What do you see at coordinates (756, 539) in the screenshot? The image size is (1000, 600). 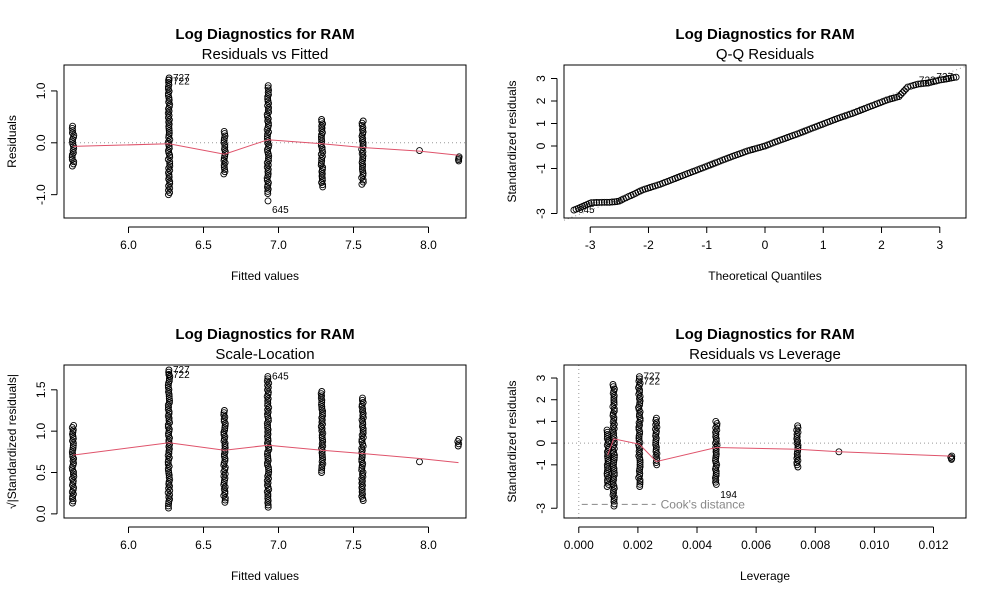 I see `x-axis: 0.000 0.002 0.004 0.006 0.008 0.010 0.012` at bounding box center [756, 539].